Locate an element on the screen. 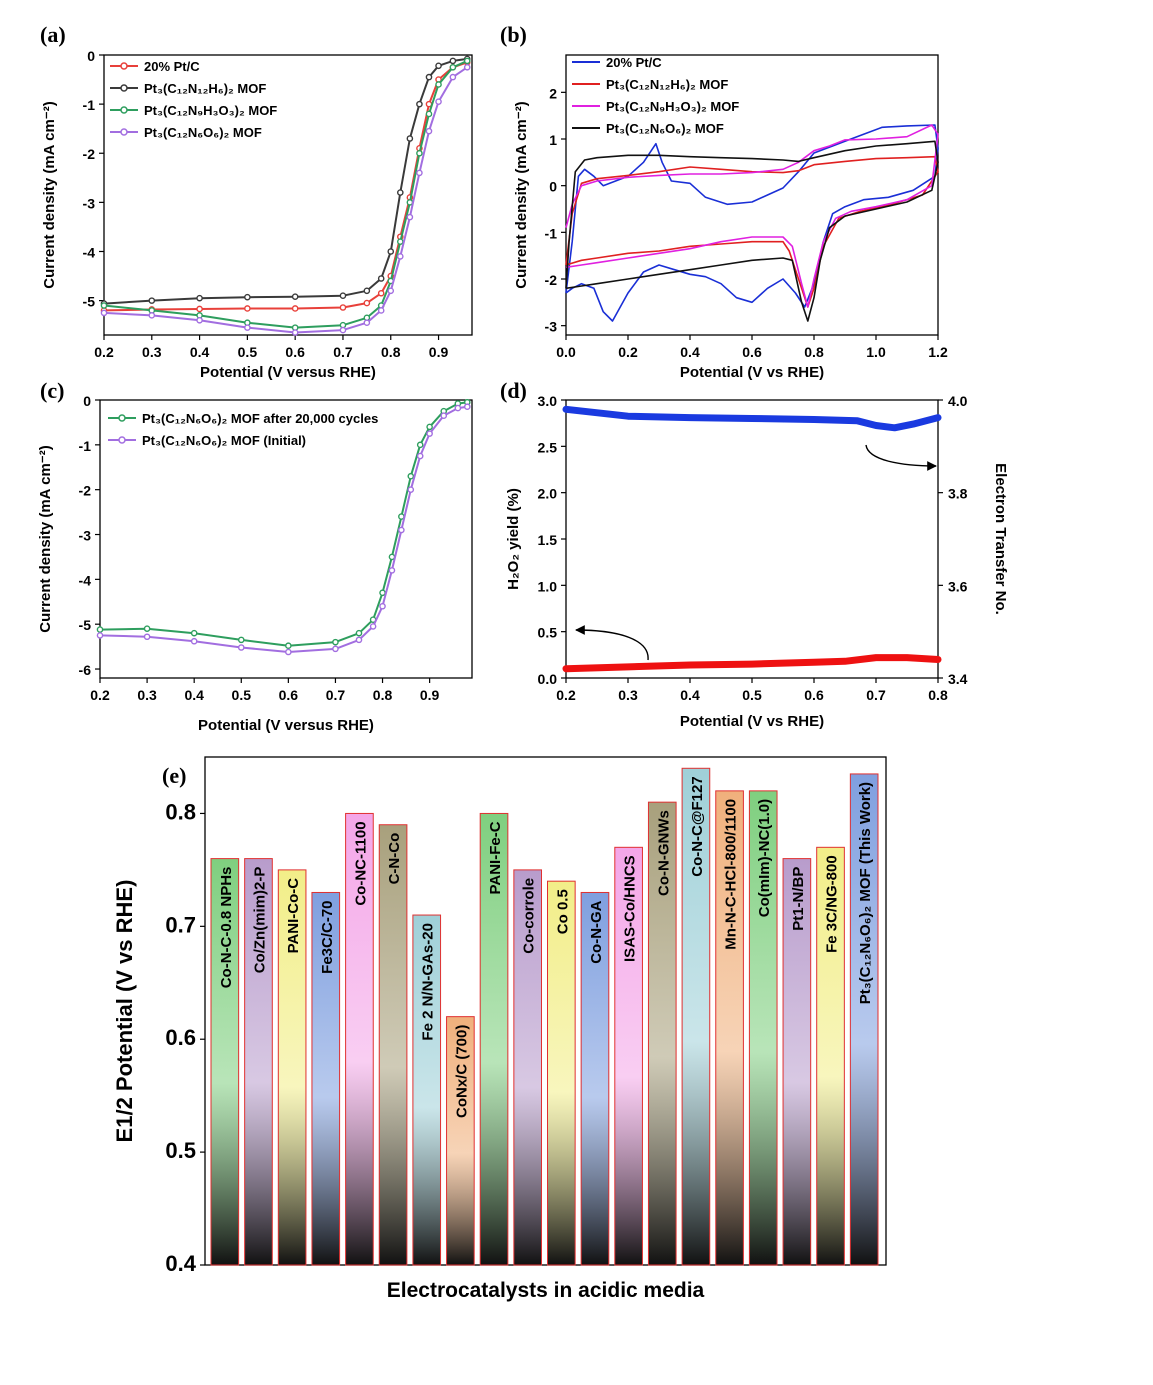 This screenshot has width=1153, height=1385. legend-label: Pt₃(C₁₂N₁₂H₆)₂ MOF is located at coordinates (205, 88).